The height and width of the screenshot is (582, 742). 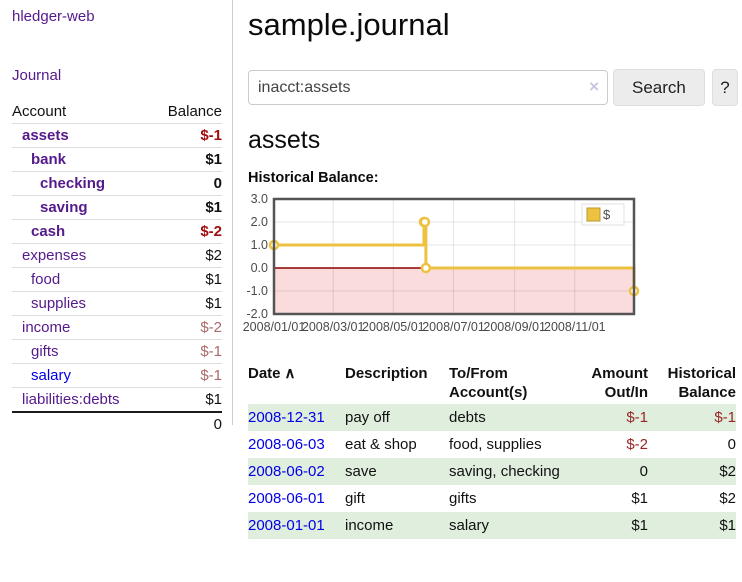 What do you see at coordinates (514, 327) in the screenshot?
I see `x-tick-label: 2008/09/01` at bounding box center [514, 327].